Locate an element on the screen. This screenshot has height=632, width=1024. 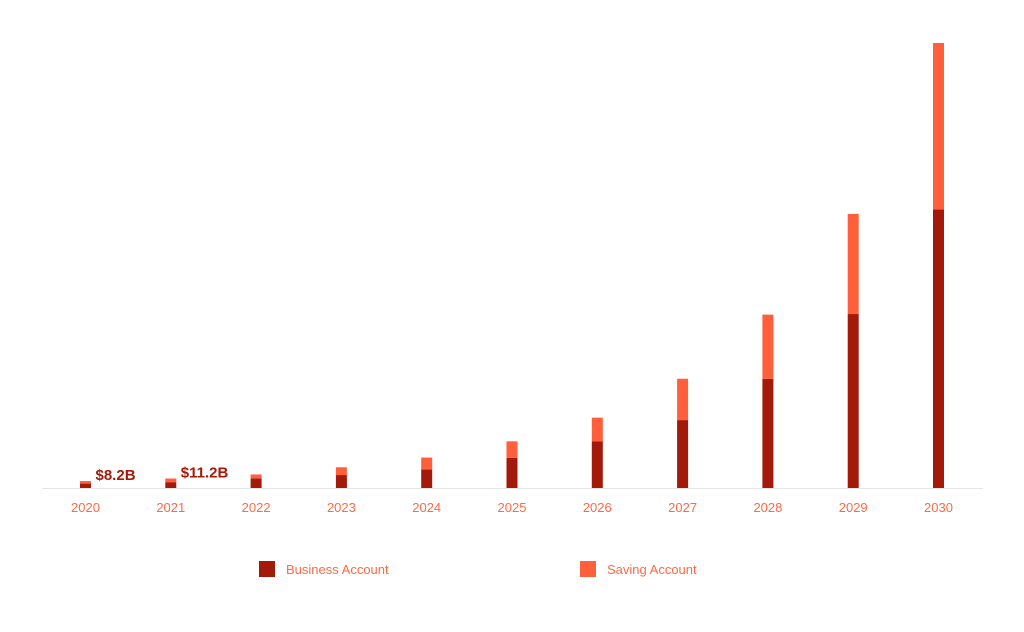
bar-saving-2028 is located at coordinates (768, 346).